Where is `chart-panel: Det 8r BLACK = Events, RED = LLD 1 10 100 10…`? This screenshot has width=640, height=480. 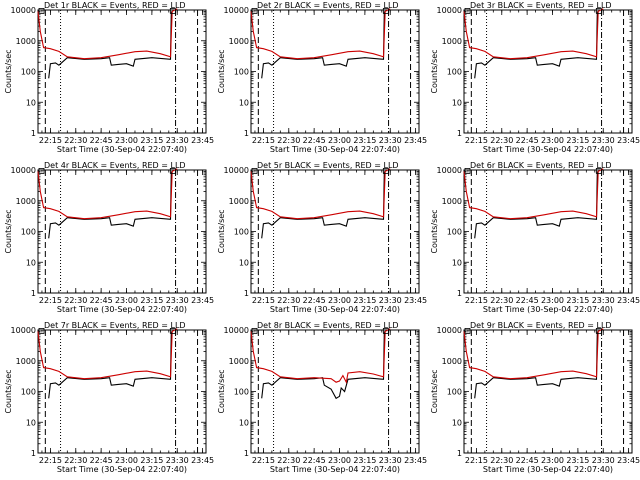
chart-panel: Det 8r BLACK = Events, RED = LLD 1 10 100 10… is located at coordinates (322, 397).